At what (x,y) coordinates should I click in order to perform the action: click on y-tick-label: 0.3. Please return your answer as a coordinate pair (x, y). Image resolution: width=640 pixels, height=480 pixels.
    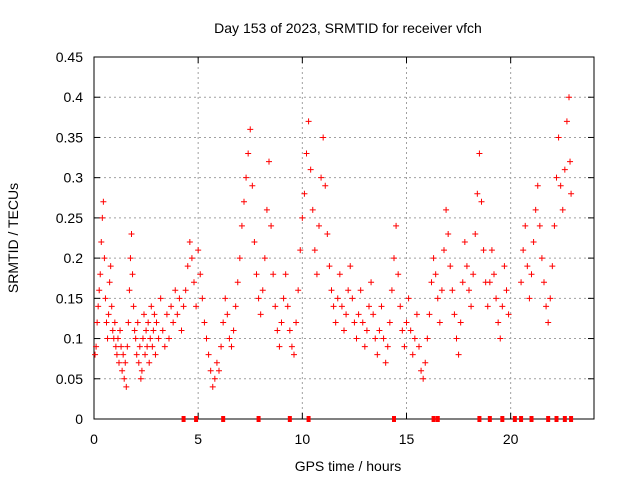
    Looking at the image, I should click on (74, 178).